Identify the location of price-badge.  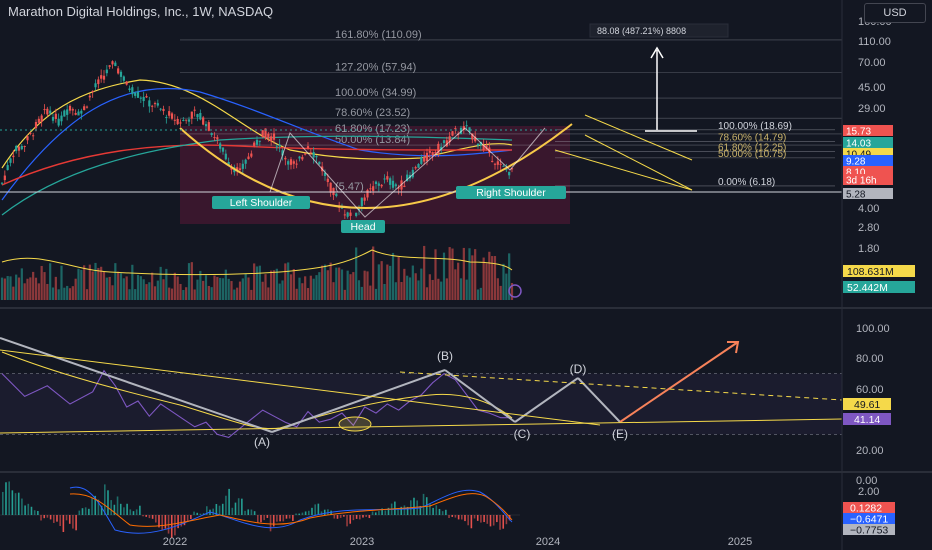
(868, 142).